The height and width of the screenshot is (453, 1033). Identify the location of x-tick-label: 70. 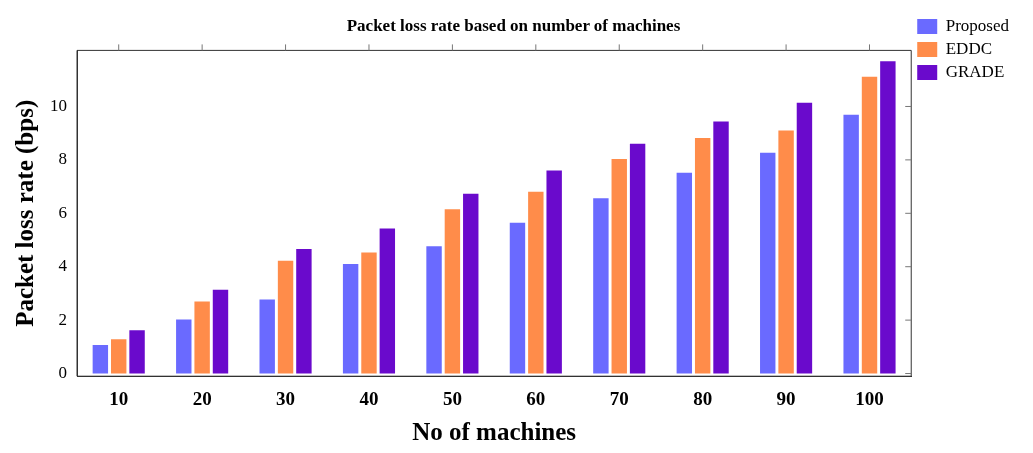
(619, 398).